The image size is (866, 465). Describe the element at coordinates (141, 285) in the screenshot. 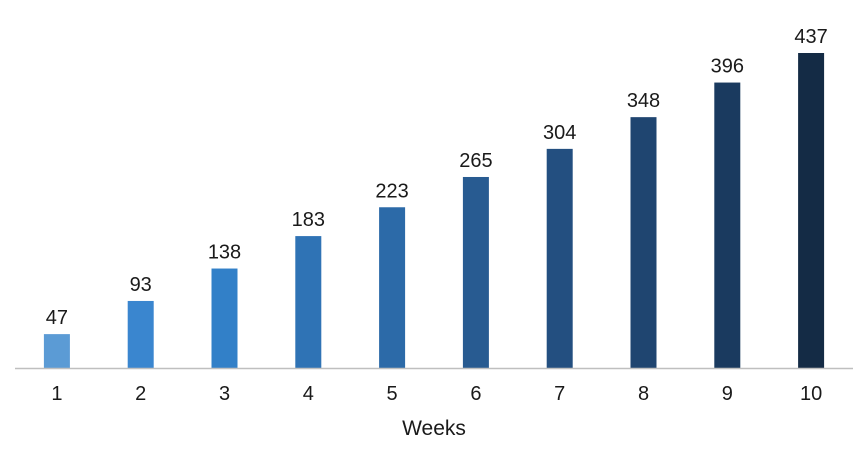

I see `value-label-week-2: 93` at that location.